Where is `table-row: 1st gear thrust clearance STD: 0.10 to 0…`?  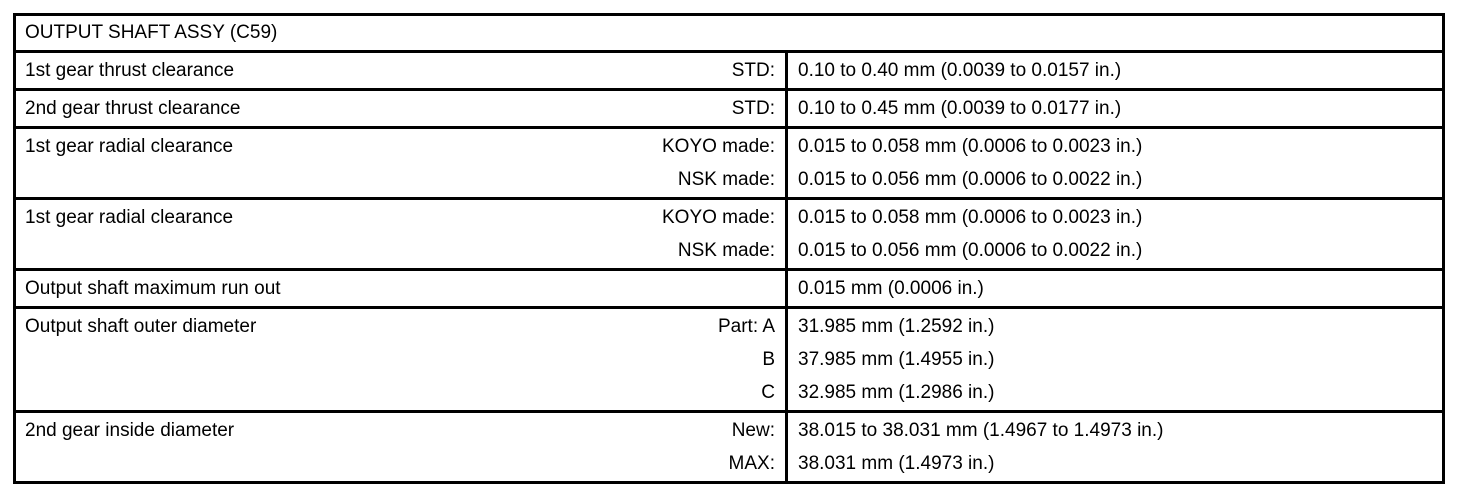
table-row: 1st gear thrust clearance STD: 0.10 to 0… is located at coordinates (729, 69).